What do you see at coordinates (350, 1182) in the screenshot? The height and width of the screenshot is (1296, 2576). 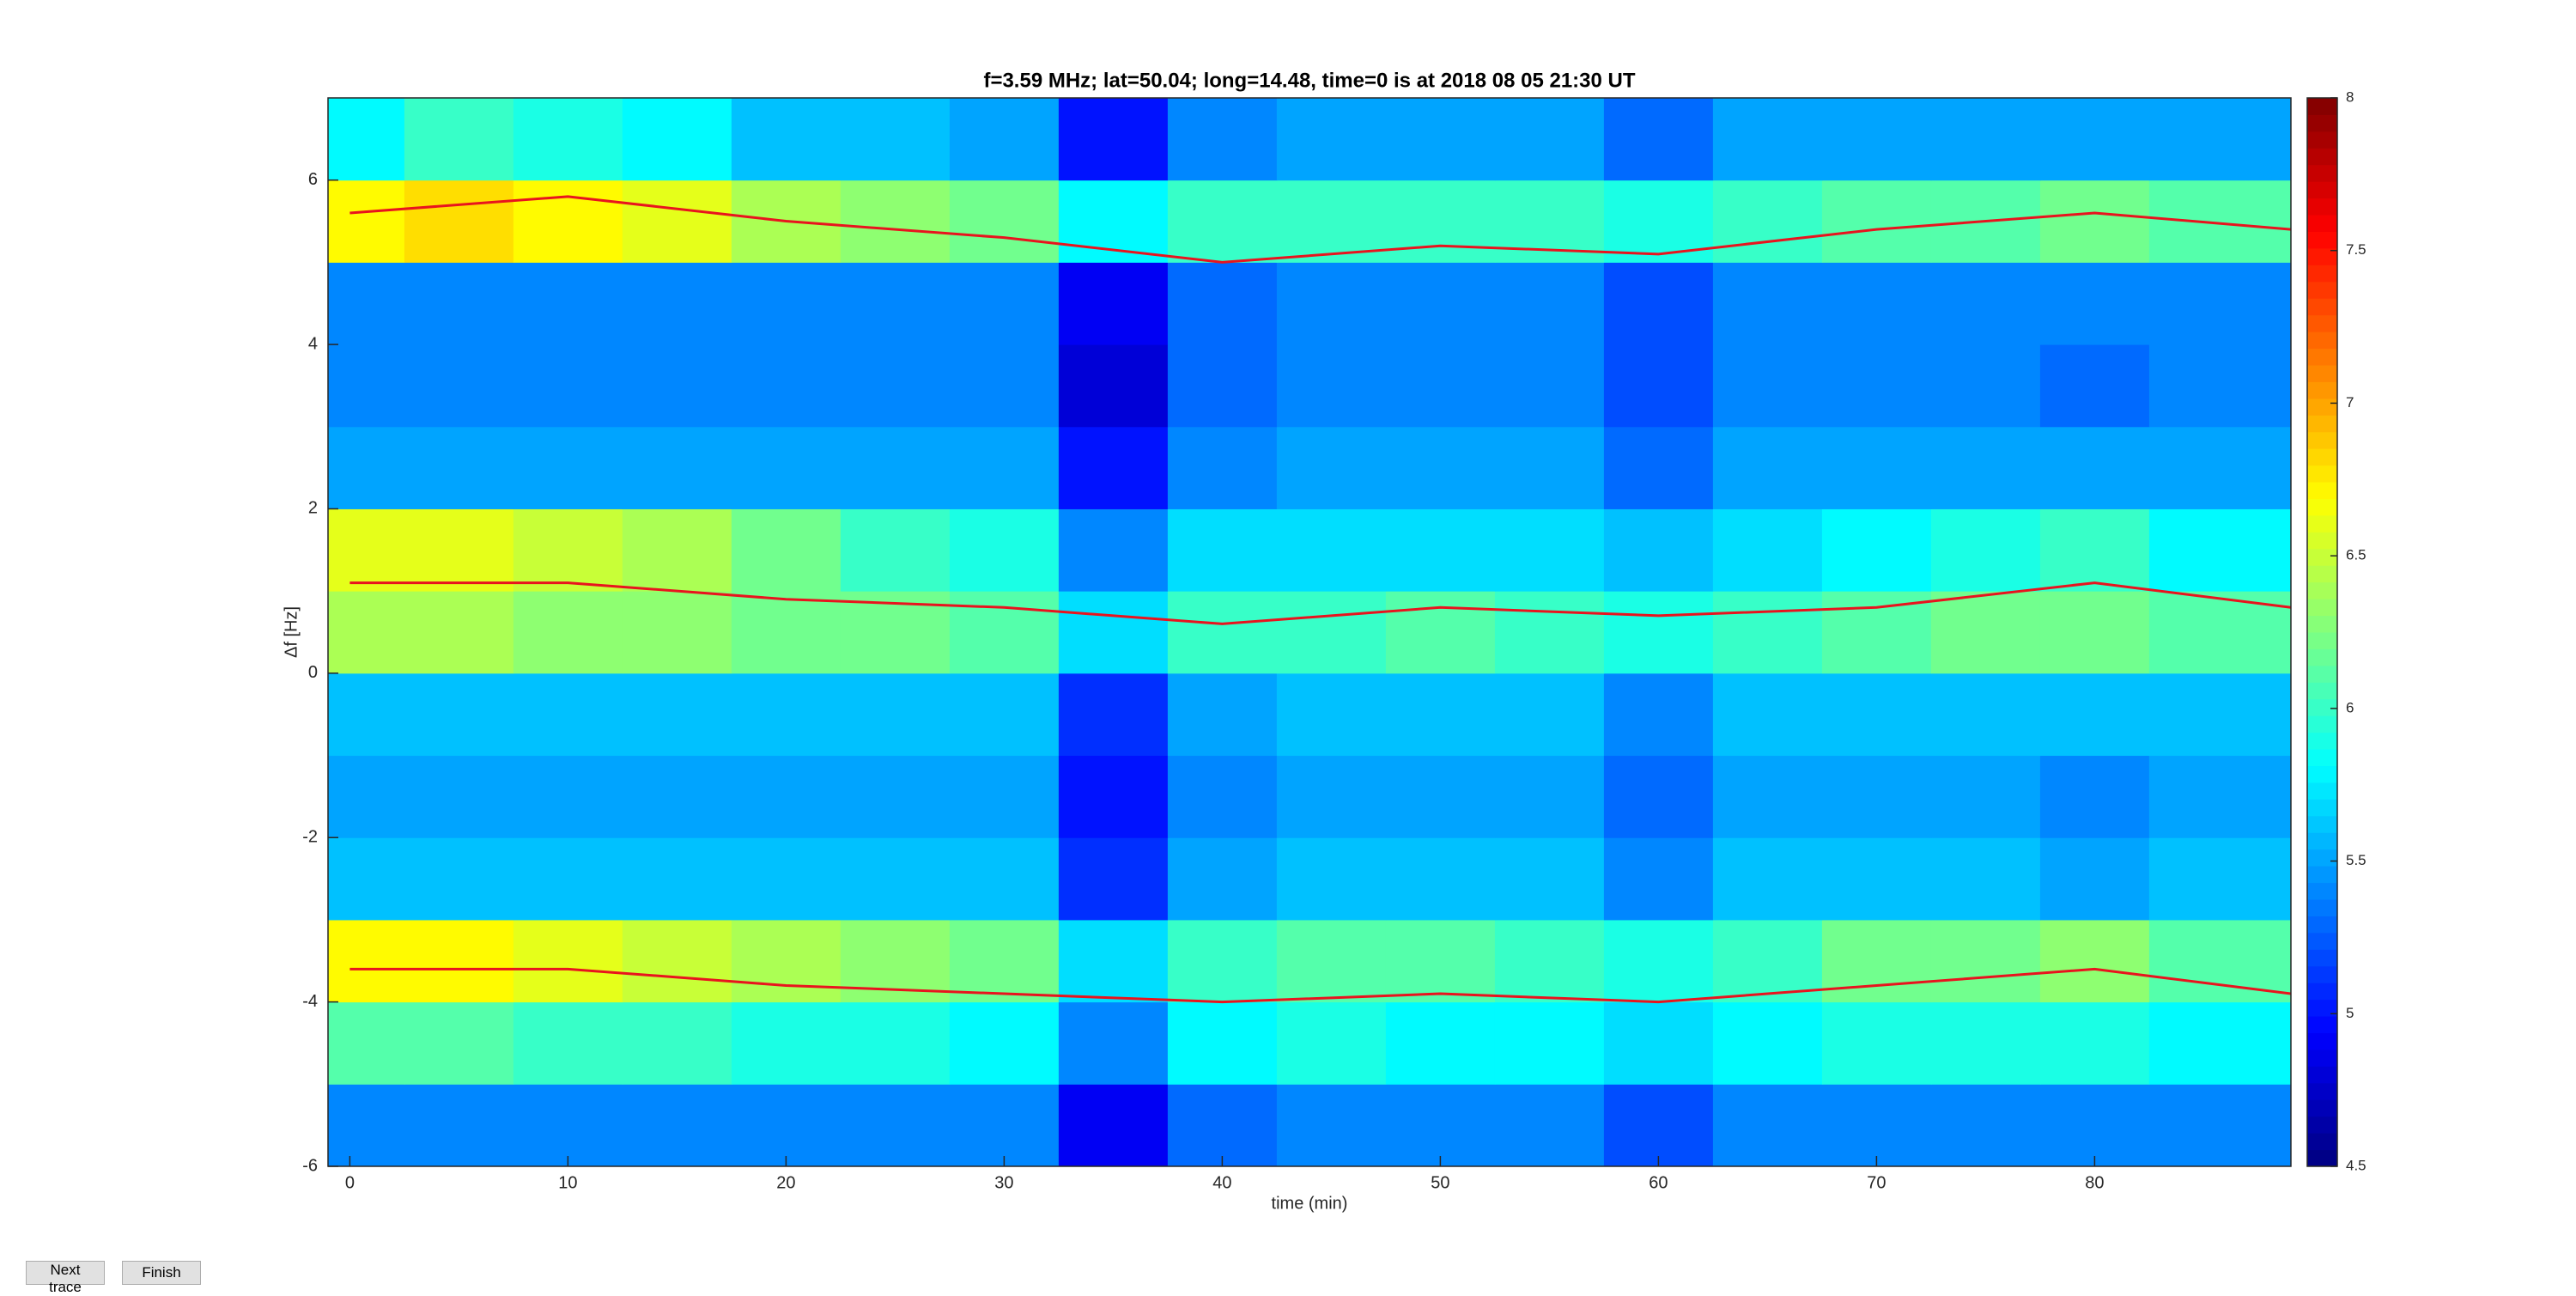 I see `x-tick-label: 0` at bounding box center [350, 1182].